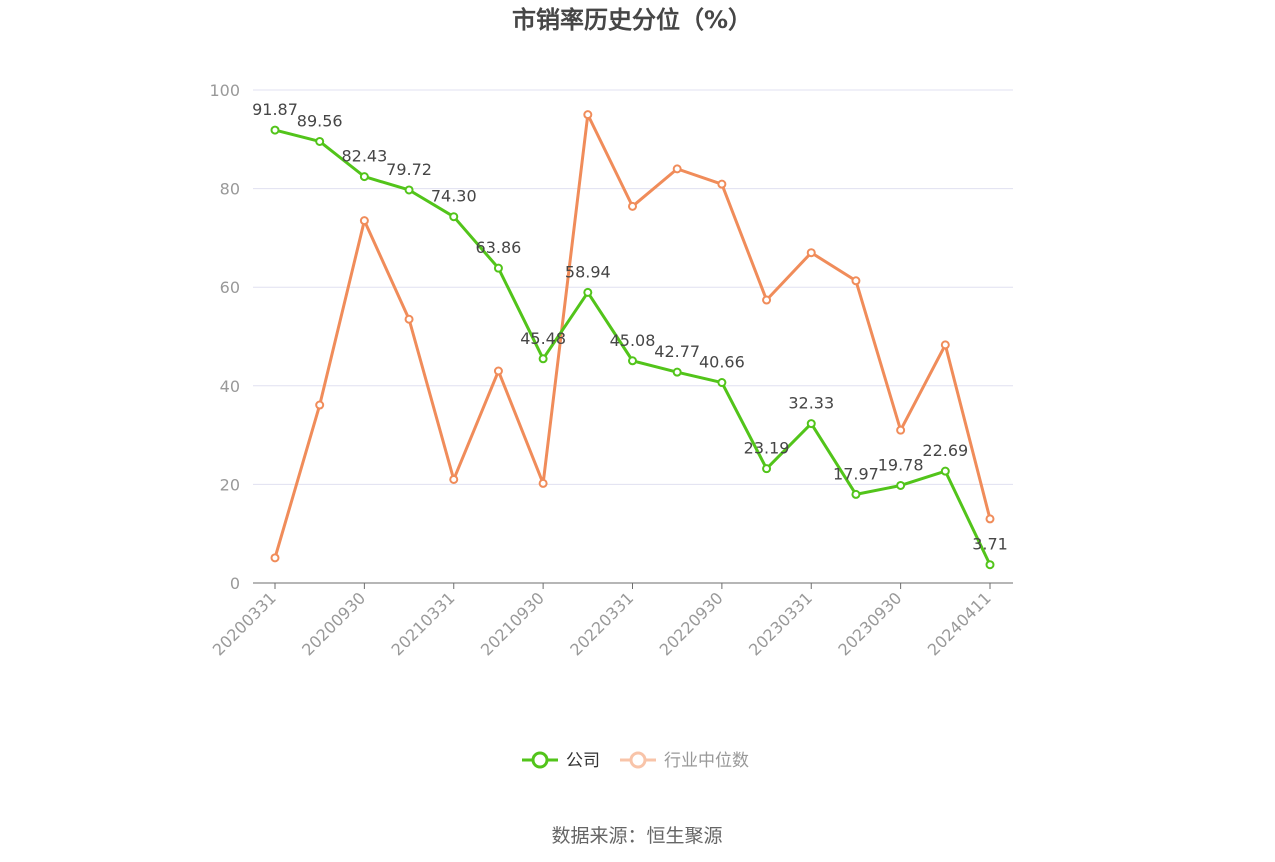  I want to click on data-label-company: 82.43, so click(364, 156).